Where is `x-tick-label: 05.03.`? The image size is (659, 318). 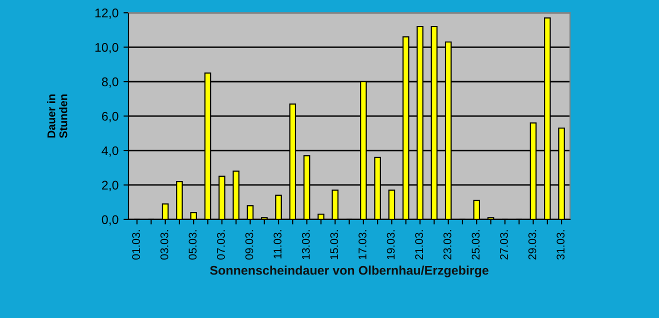
x-tick-label: 05.03. is located at coordinates (192, 245).